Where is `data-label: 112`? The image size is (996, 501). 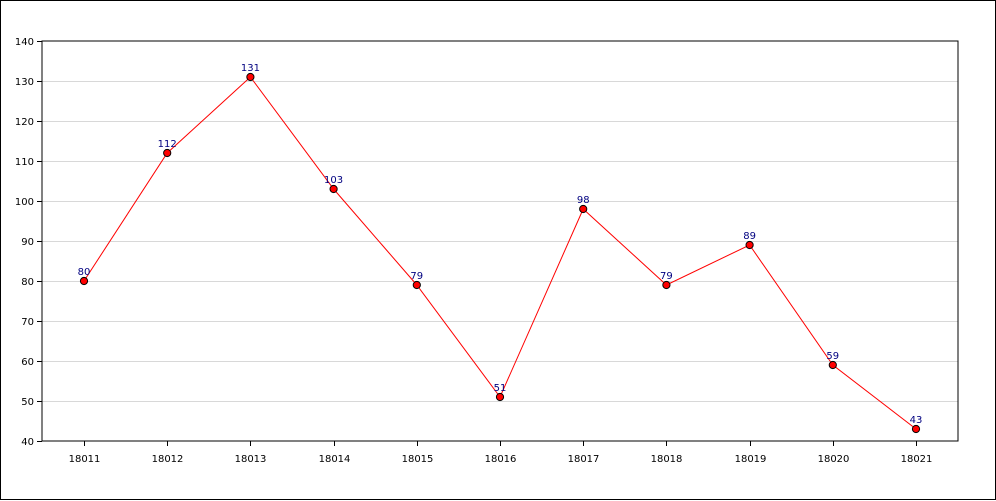 data-label: 112 is located at coordinates (167, 144).